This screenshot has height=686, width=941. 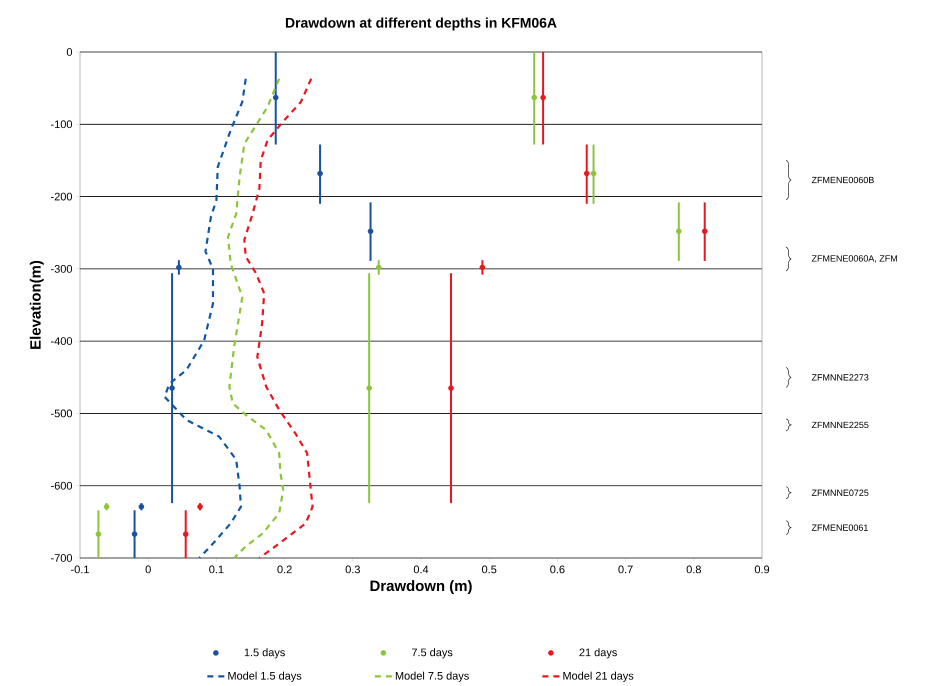 I want to click on text: ZFMNNE2273, so click(x=840, y=377).